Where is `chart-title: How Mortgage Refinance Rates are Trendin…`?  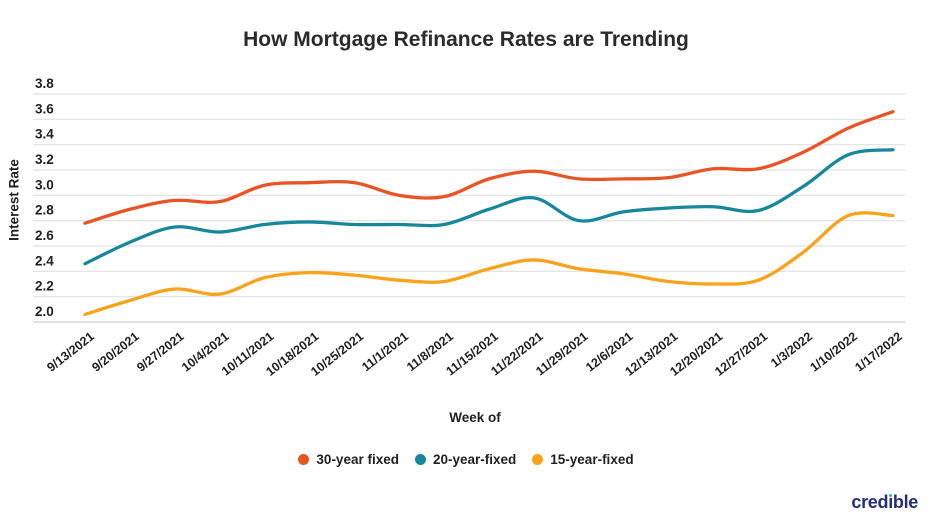 chart-title: How Mortgage Refinance Rates are Trendin… is located at coordinates (466, 39).